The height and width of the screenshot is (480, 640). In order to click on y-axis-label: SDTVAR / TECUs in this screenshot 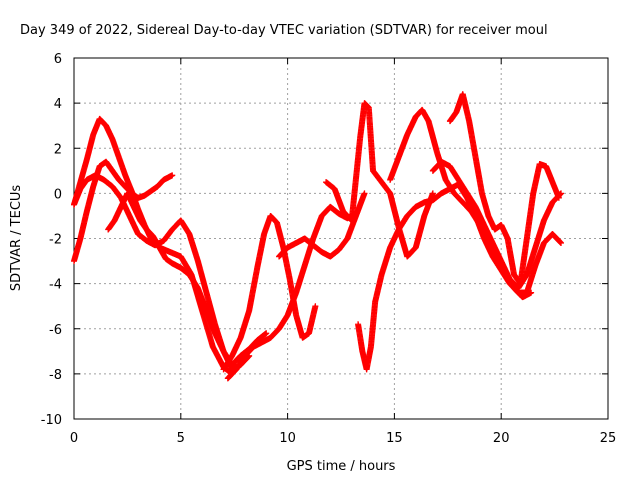, I will do `click(16, 238)`.